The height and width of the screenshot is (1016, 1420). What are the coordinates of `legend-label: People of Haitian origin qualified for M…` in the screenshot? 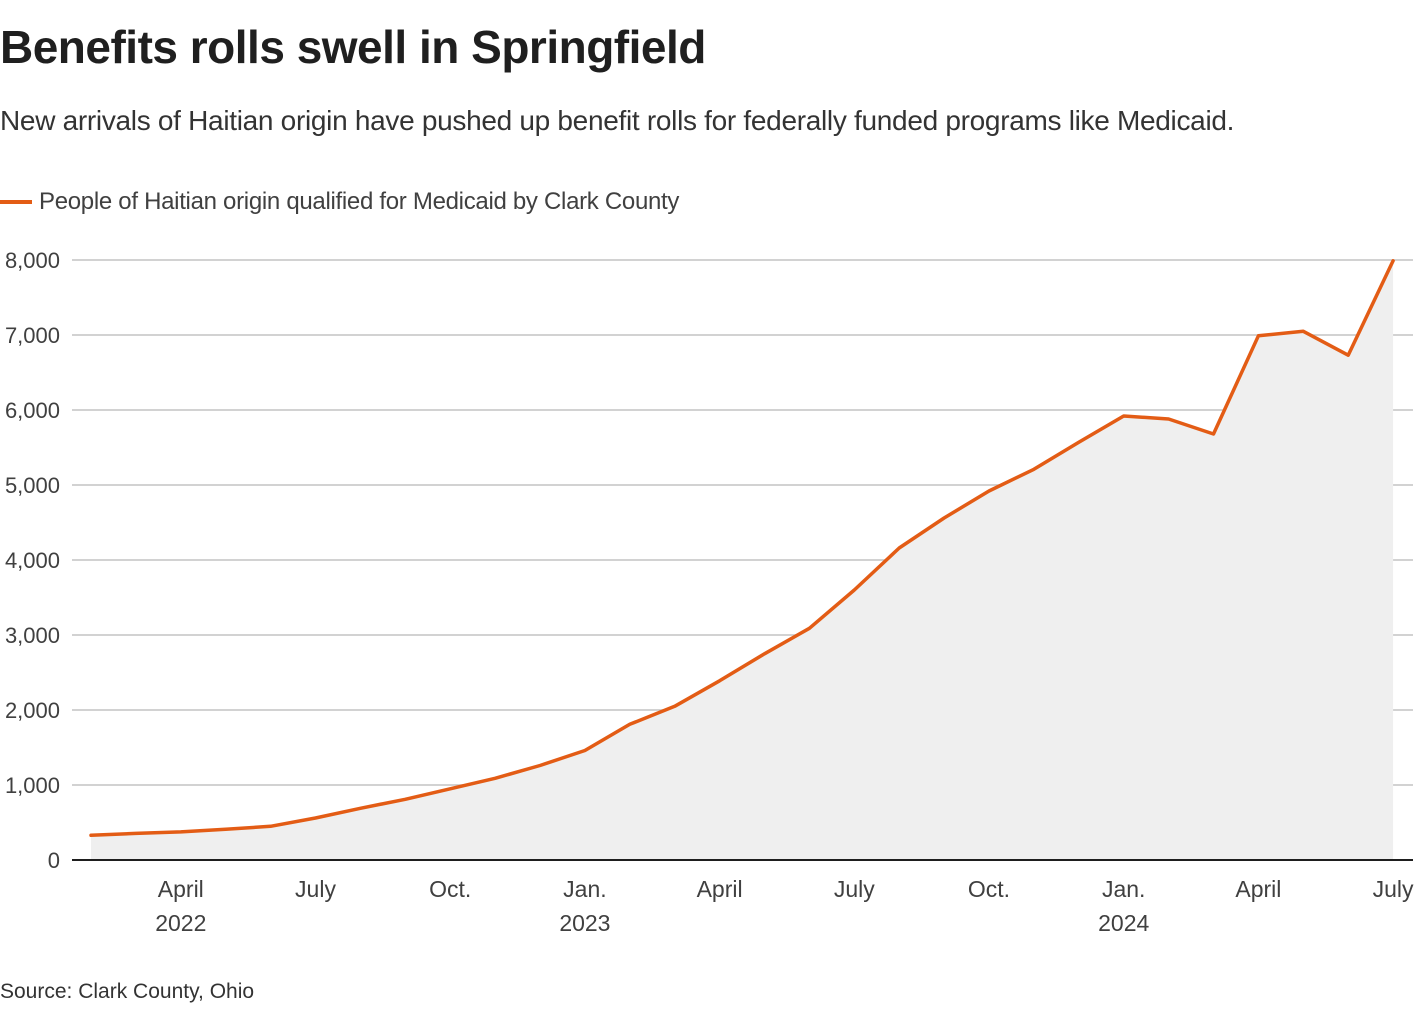 It's located at (359, 201).